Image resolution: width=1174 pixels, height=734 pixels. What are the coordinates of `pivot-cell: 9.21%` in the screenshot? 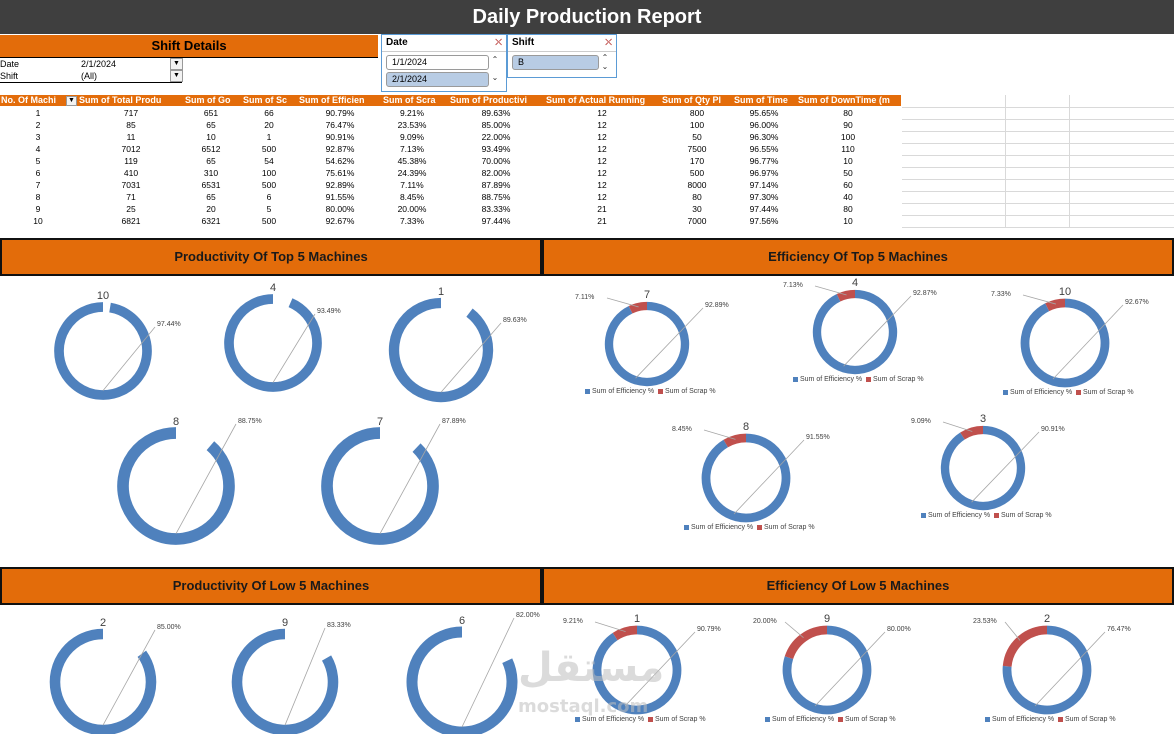 It's located at (412, 113).